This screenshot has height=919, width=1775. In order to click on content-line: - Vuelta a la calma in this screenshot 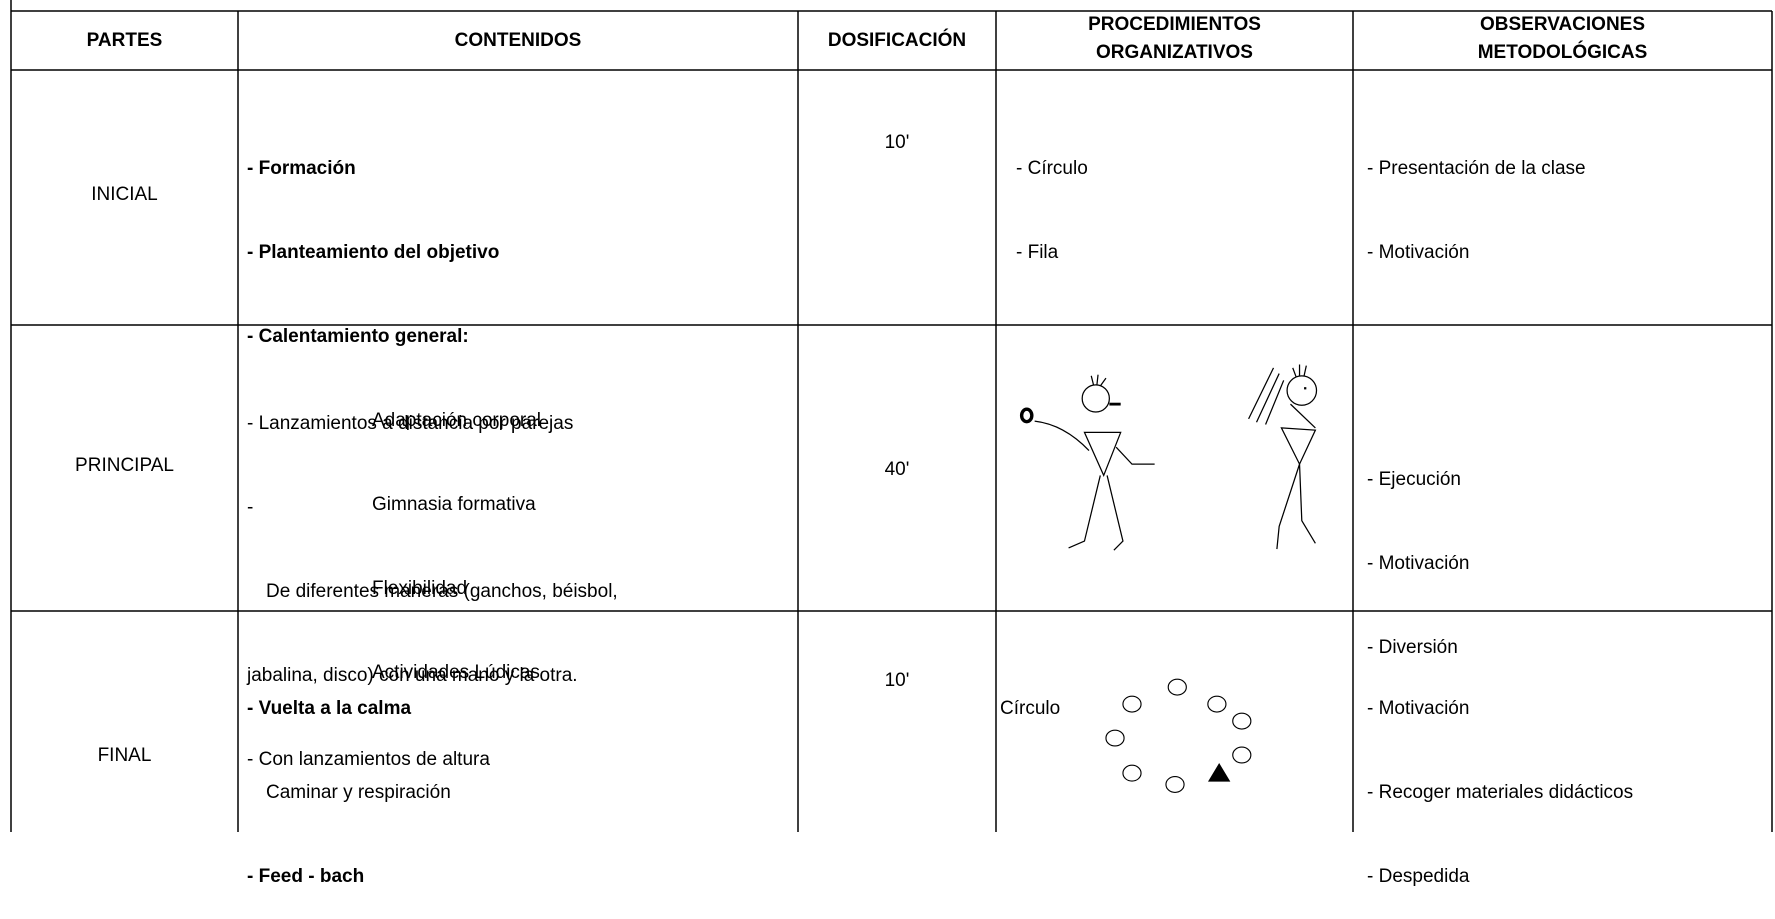, I will do `click(329, 708)`.